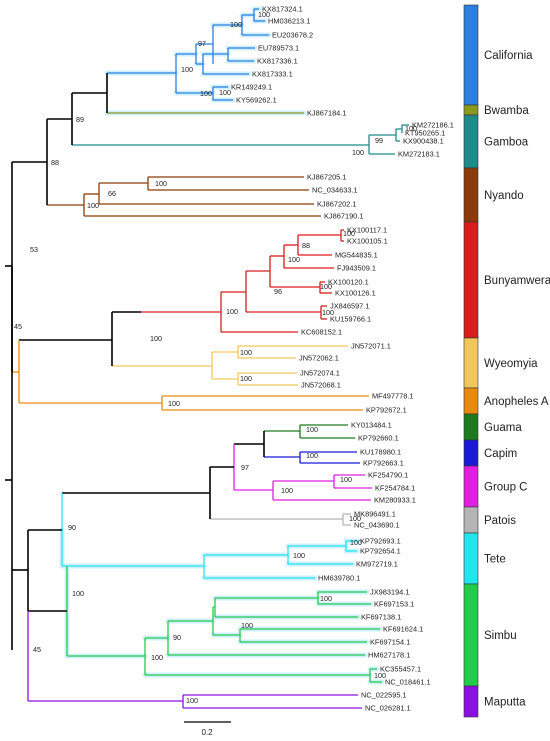 The height and width of the screenshot is (741, 550). Describe the element at coordinates (367, 230) in the screenshot. I see `taxon-label: KX100117.1` at that location.